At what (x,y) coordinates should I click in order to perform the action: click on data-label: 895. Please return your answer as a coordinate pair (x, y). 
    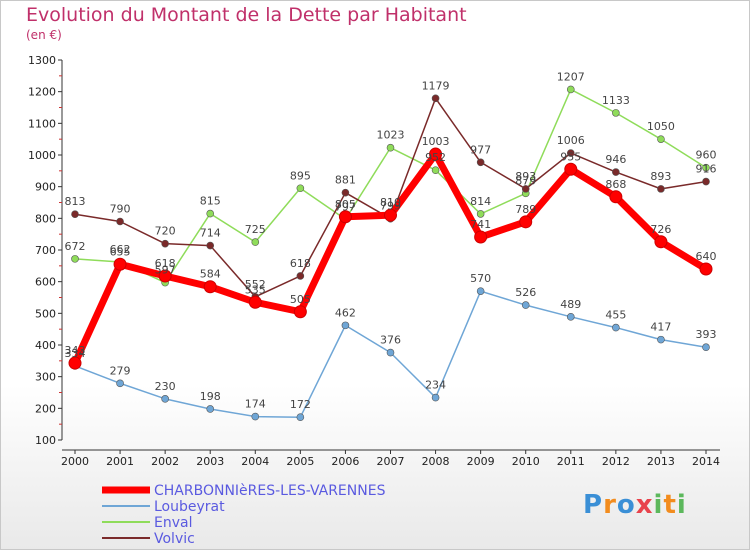
    Looking at the image, I should click on (300, 175).